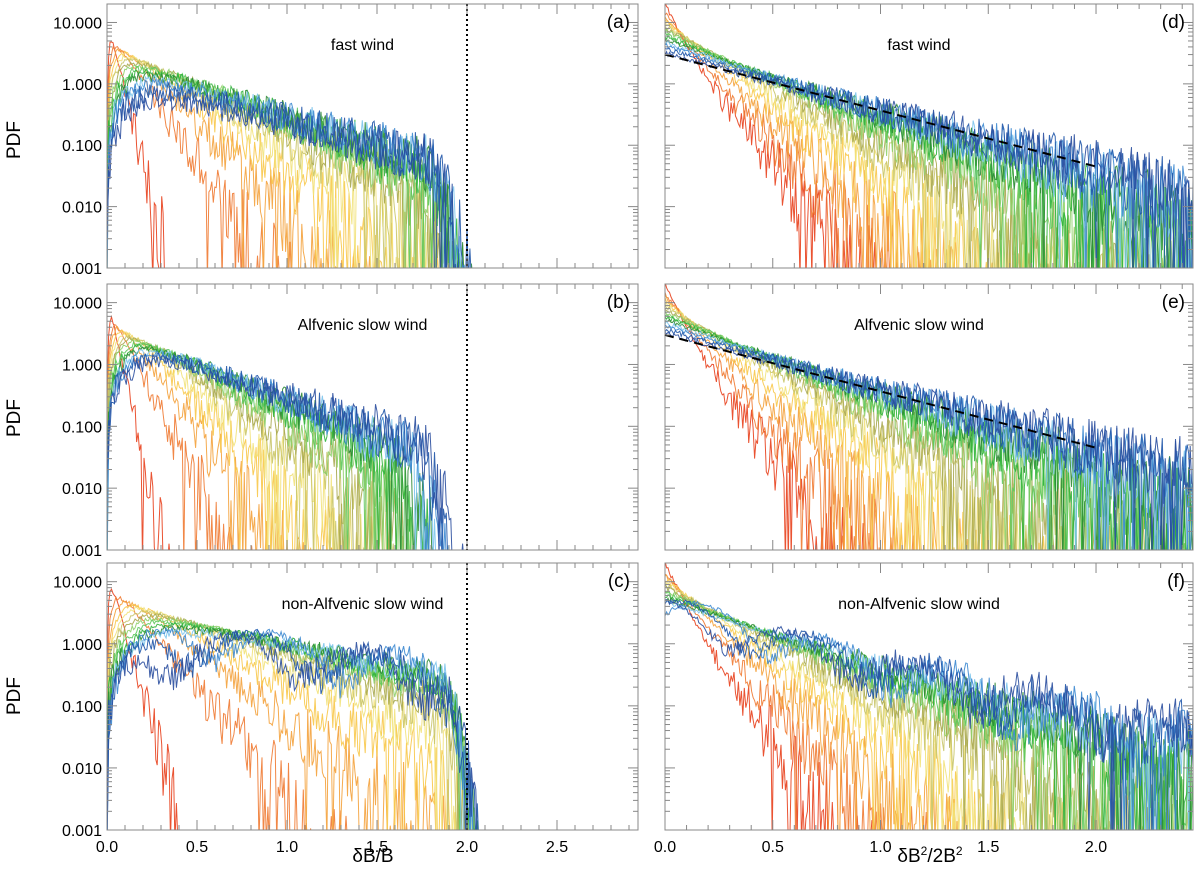 Image resolution: width=1200 pixels, height=871 pixels. I want to click on panel-letter-d: (d), so click(1173, 22).